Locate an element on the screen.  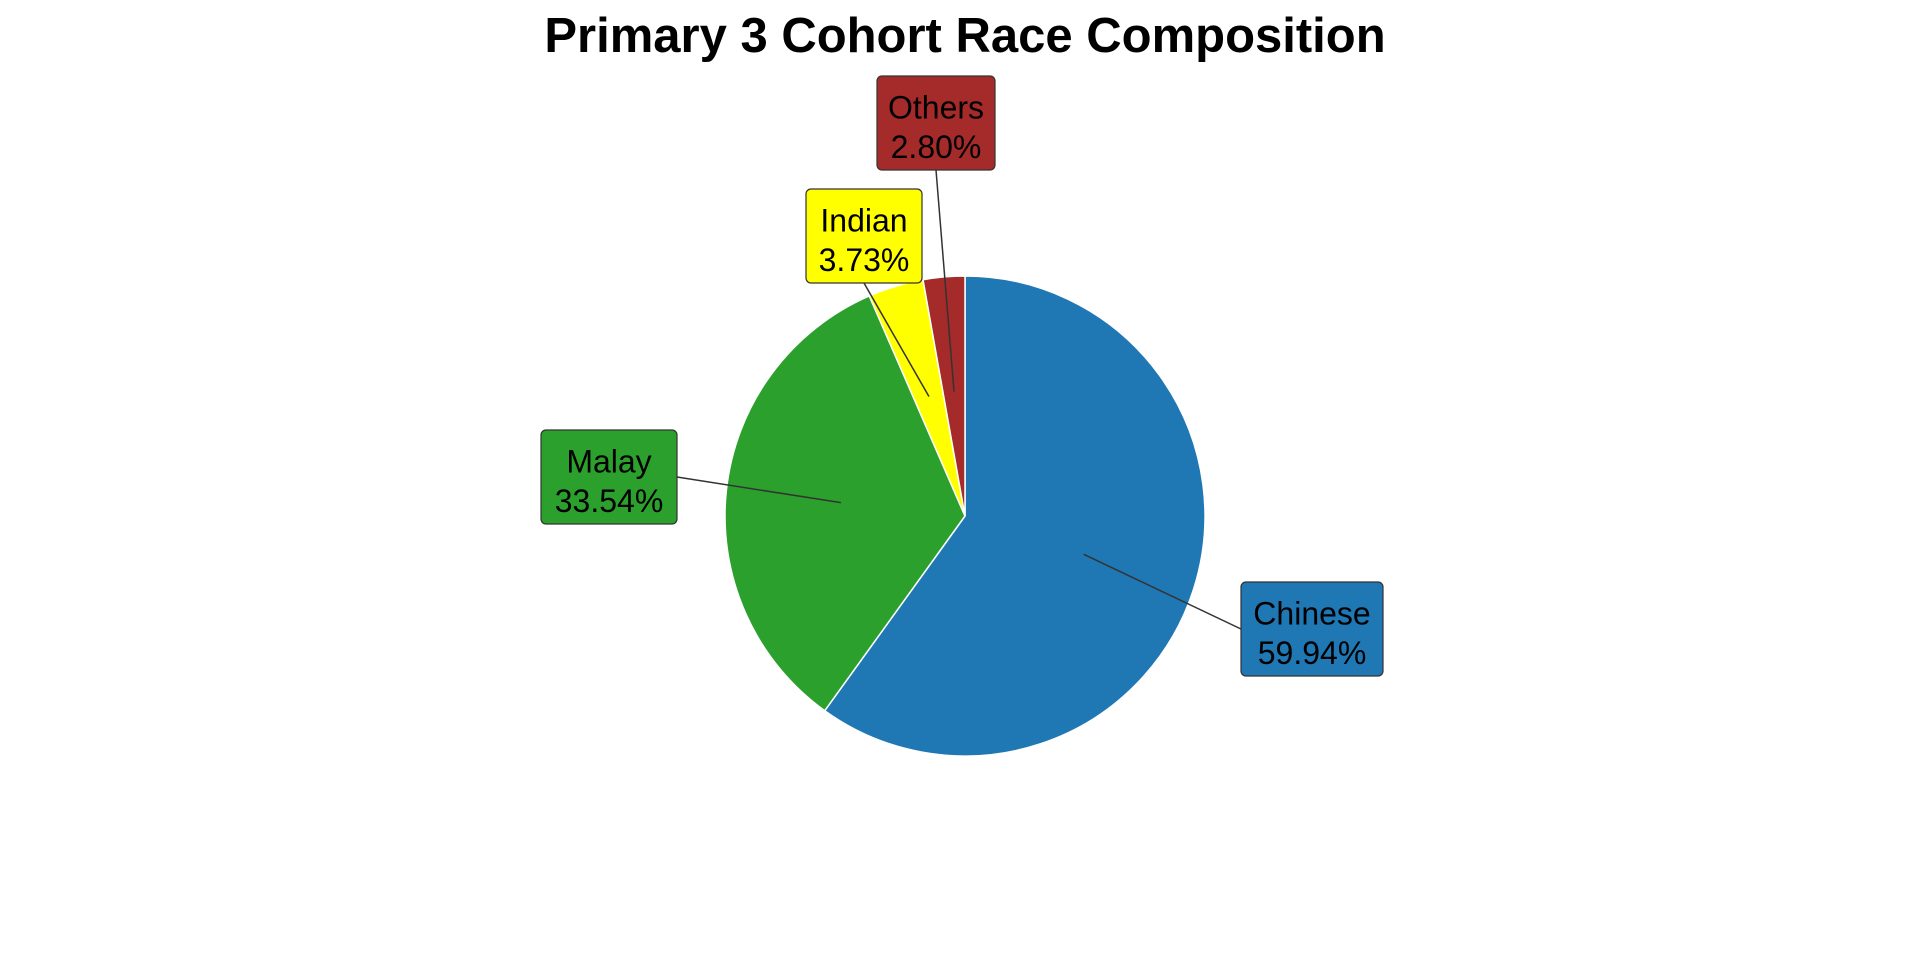
label-box-malay: Malay 33.54% is located at coordinates (609, 477).